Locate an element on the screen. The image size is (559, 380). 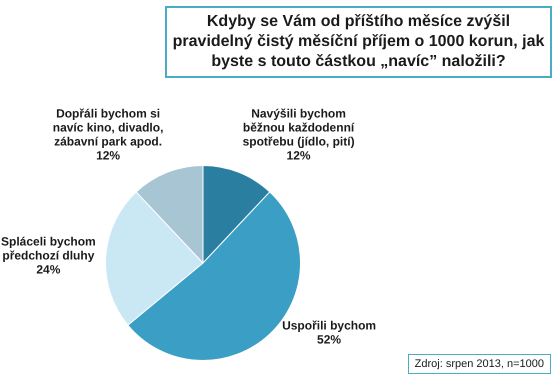
data-label: 52% is located at coordinates (329, 339).